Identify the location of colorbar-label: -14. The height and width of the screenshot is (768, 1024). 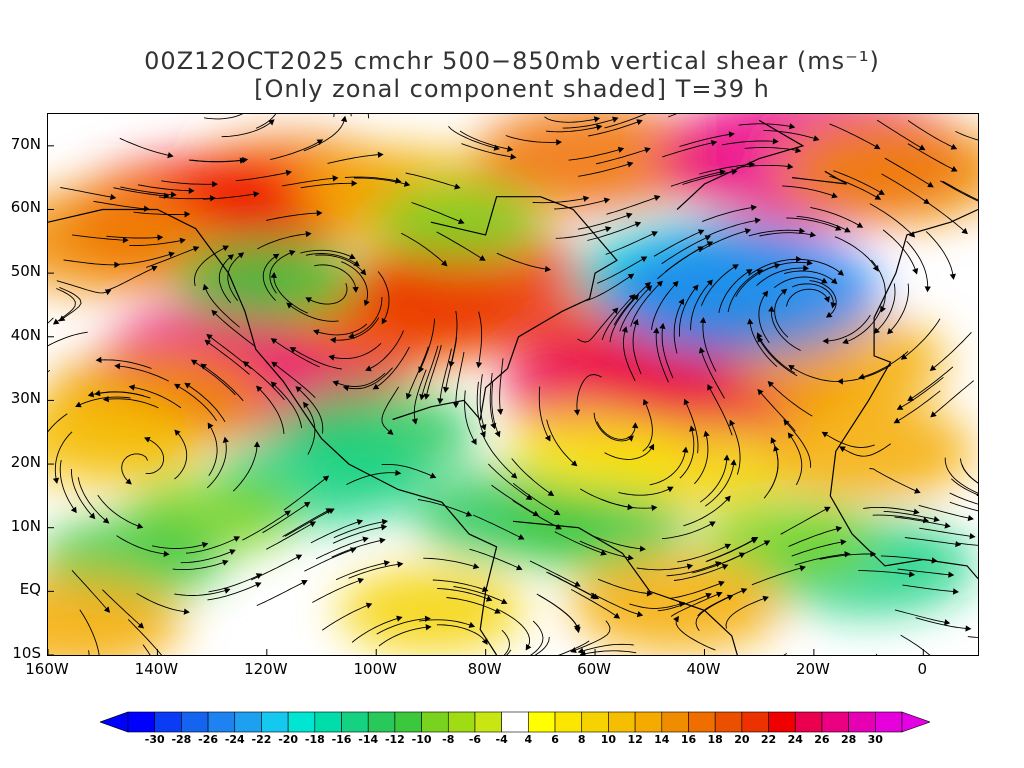
(368, 739).